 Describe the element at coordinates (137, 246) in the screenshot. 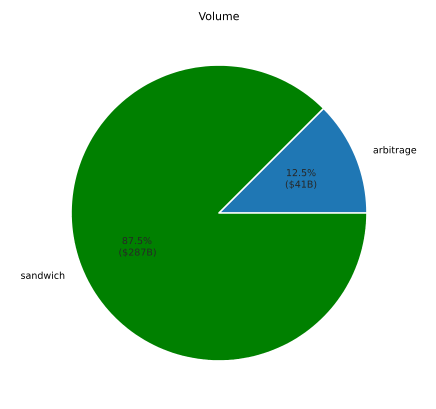

I see `data-label: 87.5% ($287B)` at that location.